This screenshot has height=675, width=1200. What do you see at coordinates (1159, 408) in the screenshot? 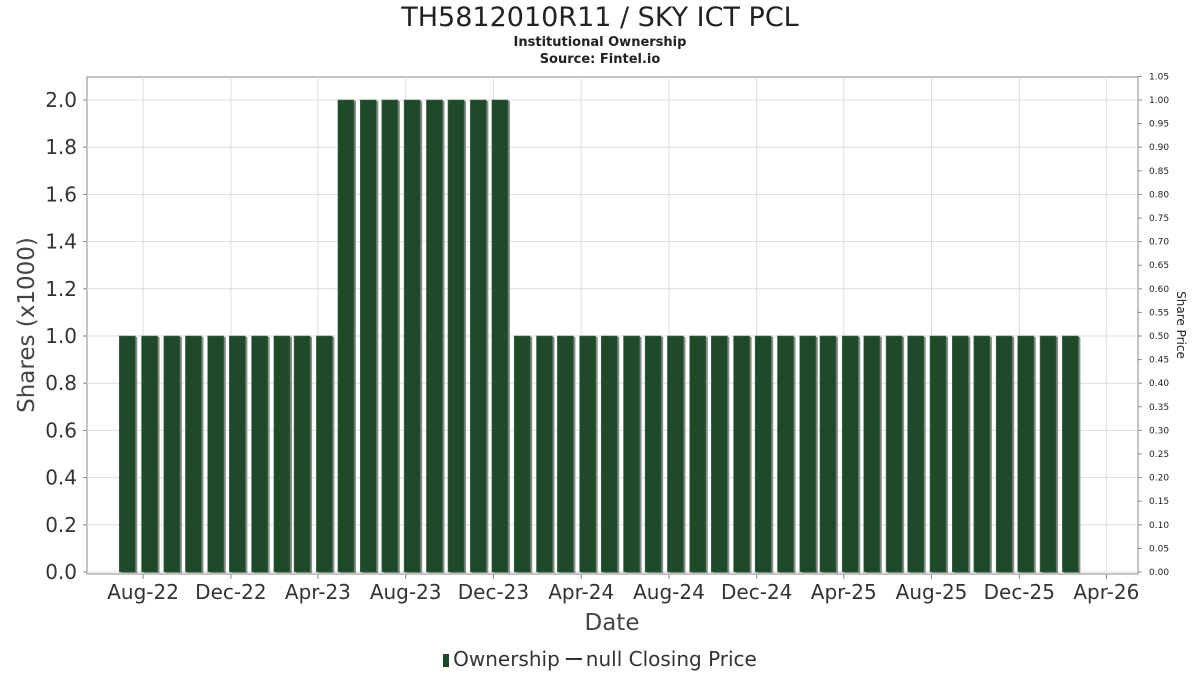
I see `y2-tick-label: 0.35` at bounding box center [1159, 408].